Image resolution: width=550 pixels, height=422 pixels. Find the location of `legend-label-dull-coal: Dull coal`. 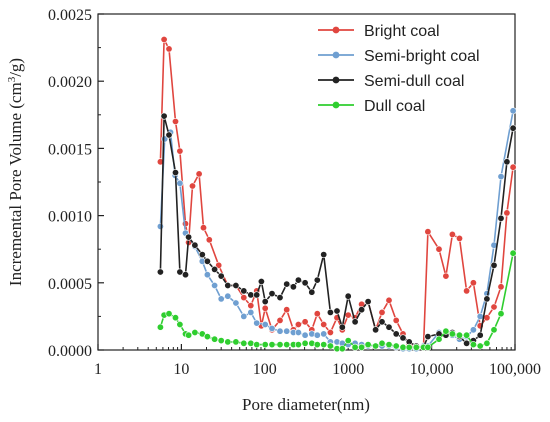

legend-label-dull-coal: Dull coal is located at coordinates (394, 106).